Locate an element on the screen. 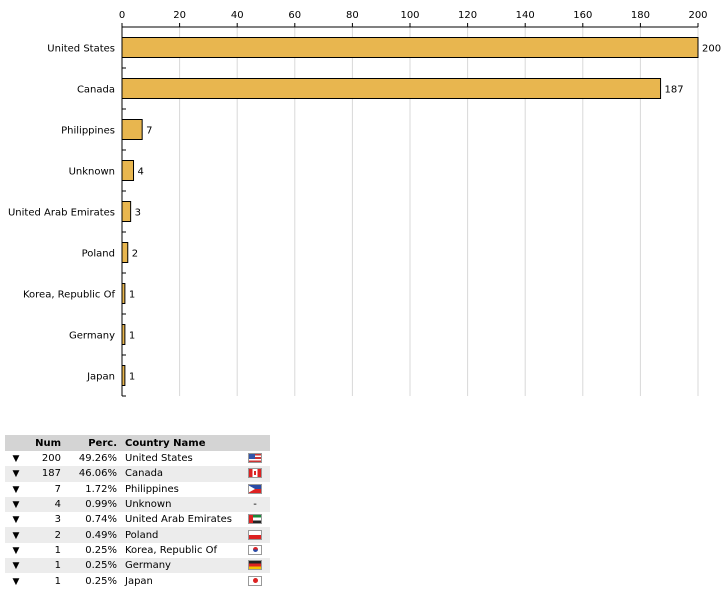  category-label: Japan is located at coordinates (100, 377).